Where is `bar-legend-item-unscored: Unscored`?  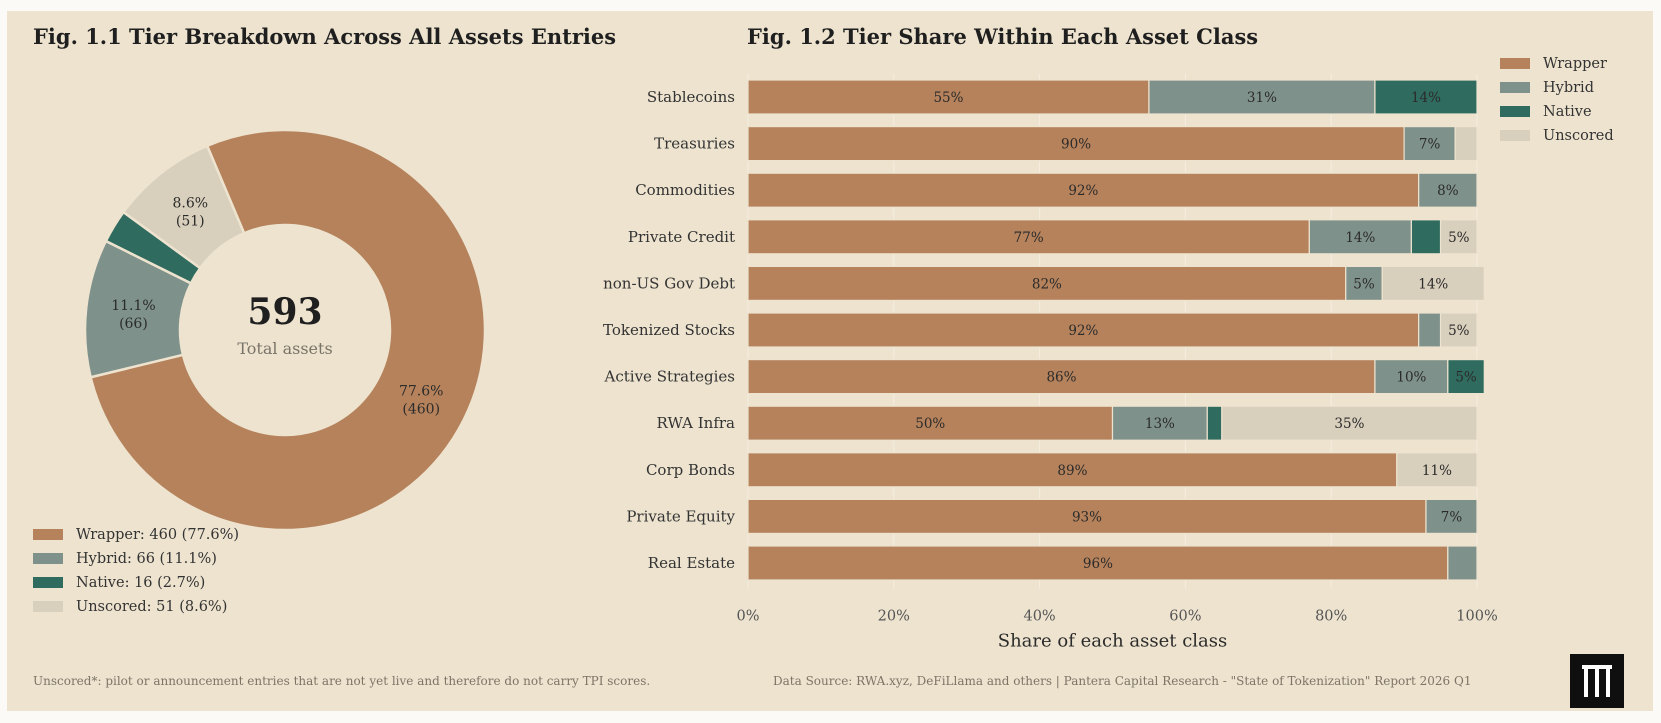
bar-legend-item-unscored: Unscored is located at coordinates (1557, 136).